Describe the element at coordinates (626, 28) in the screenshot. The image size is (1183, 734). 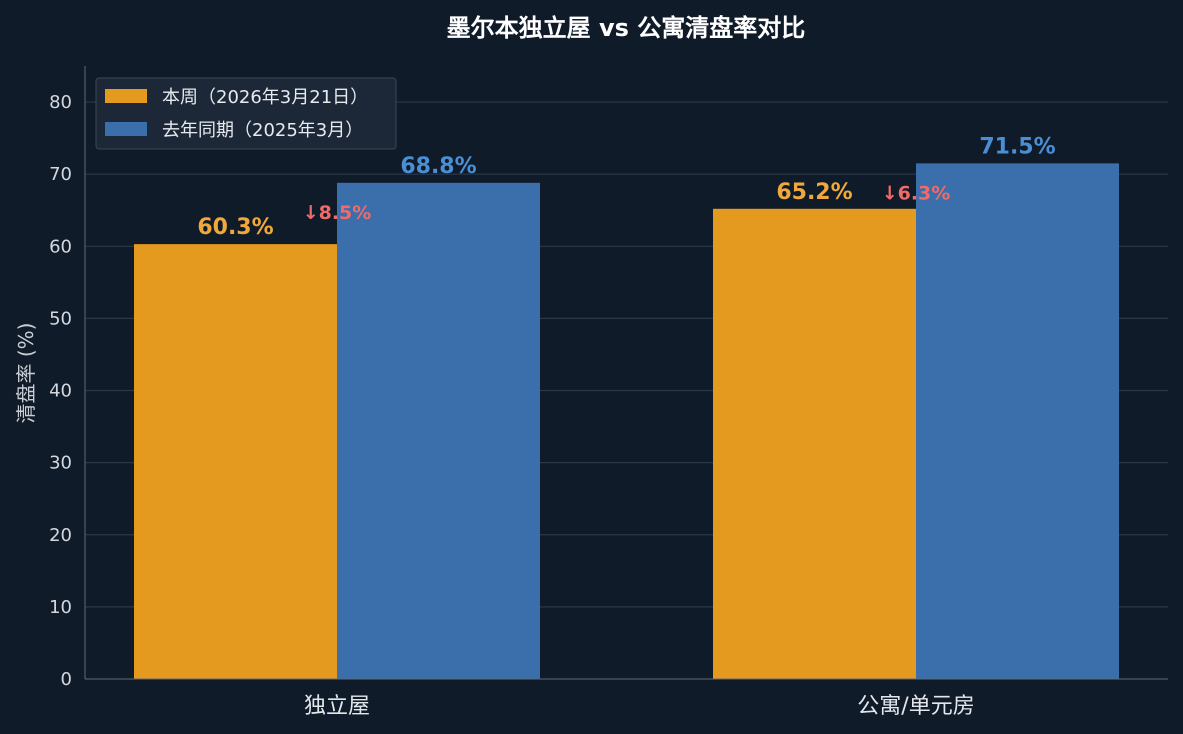
I see `chart-title: 墨尔本独立屋 vs 公寓清盘率对比` at that location.